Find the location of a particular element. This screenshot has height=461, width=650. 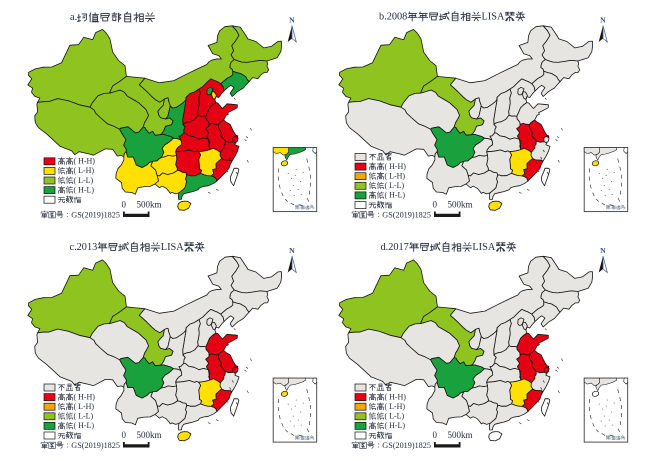

svg-text: d.2017 is located at coordinates (395, 247).